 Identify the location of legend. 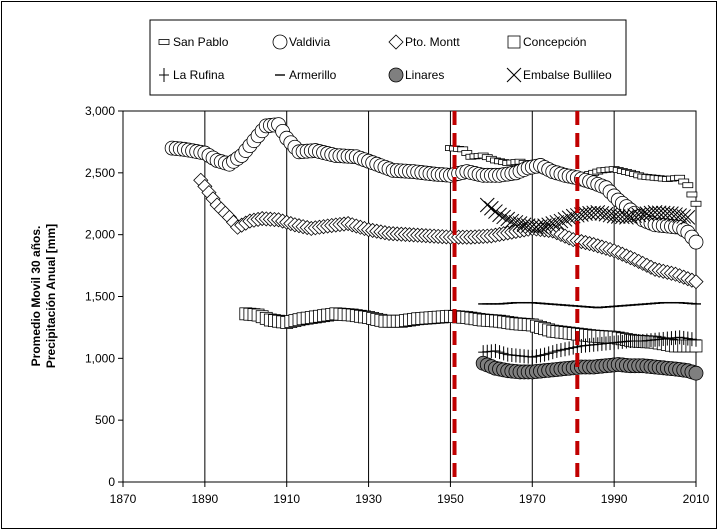
(388, 57).